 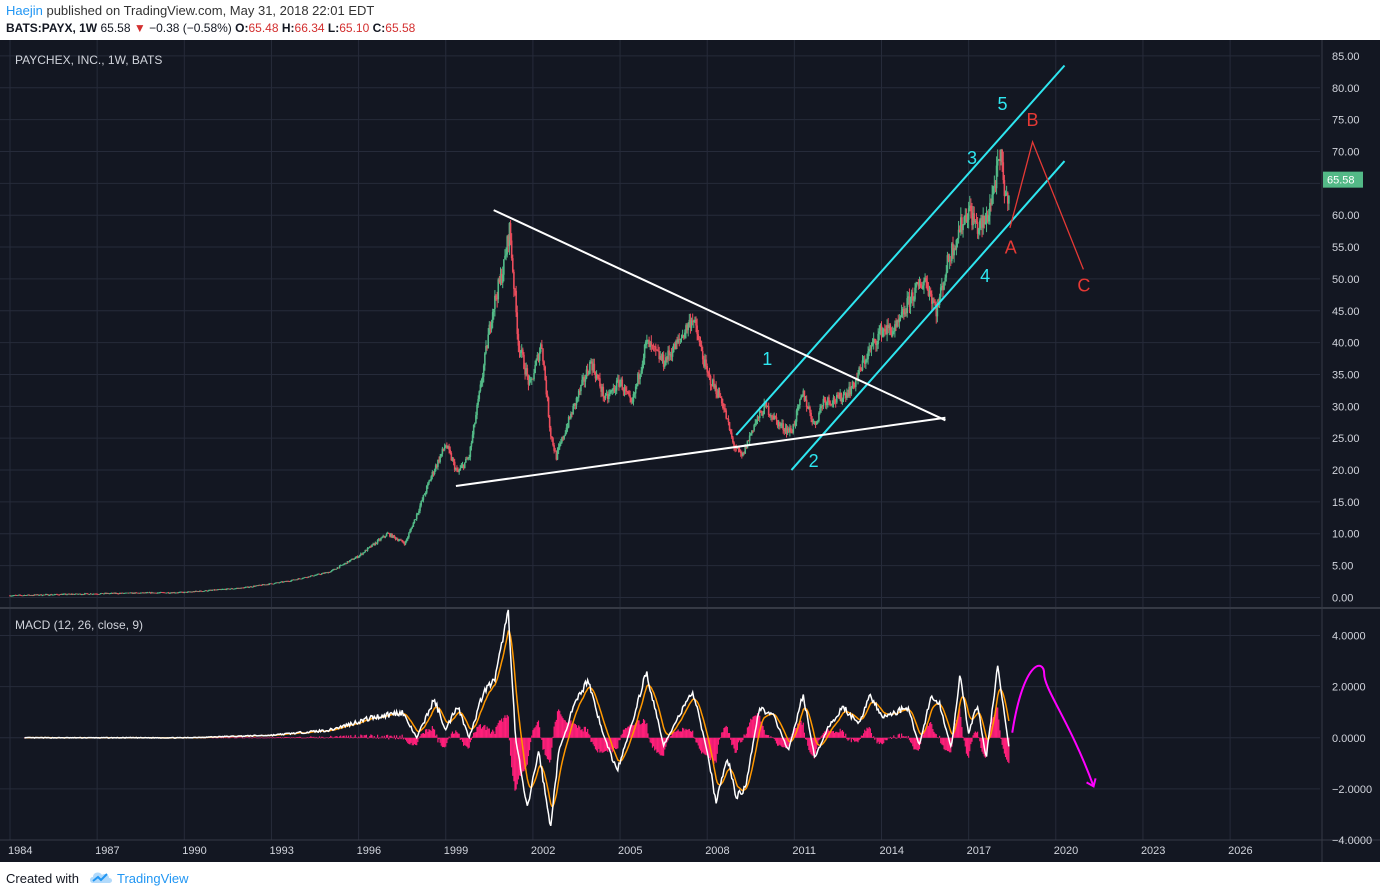 I want to click on wave-label: 3, so click(x=972, y=158).